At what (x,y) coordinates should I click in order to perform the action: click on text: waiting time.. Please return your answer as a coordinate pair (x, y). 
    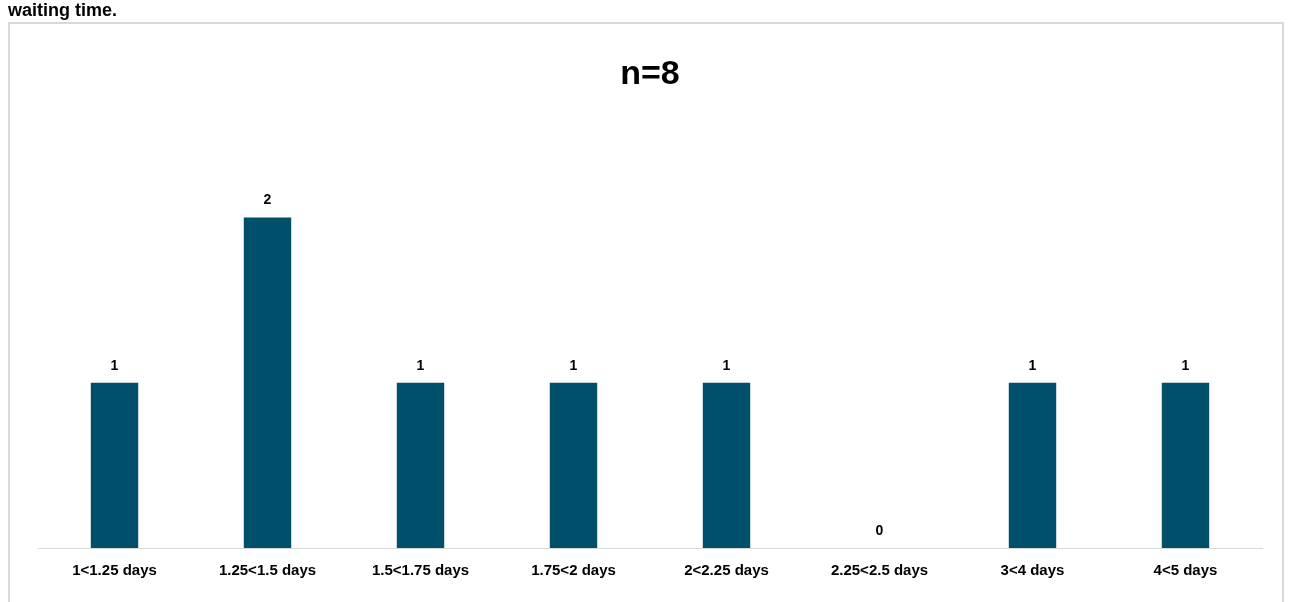
    Looking at the image, I should click on (63, 10).